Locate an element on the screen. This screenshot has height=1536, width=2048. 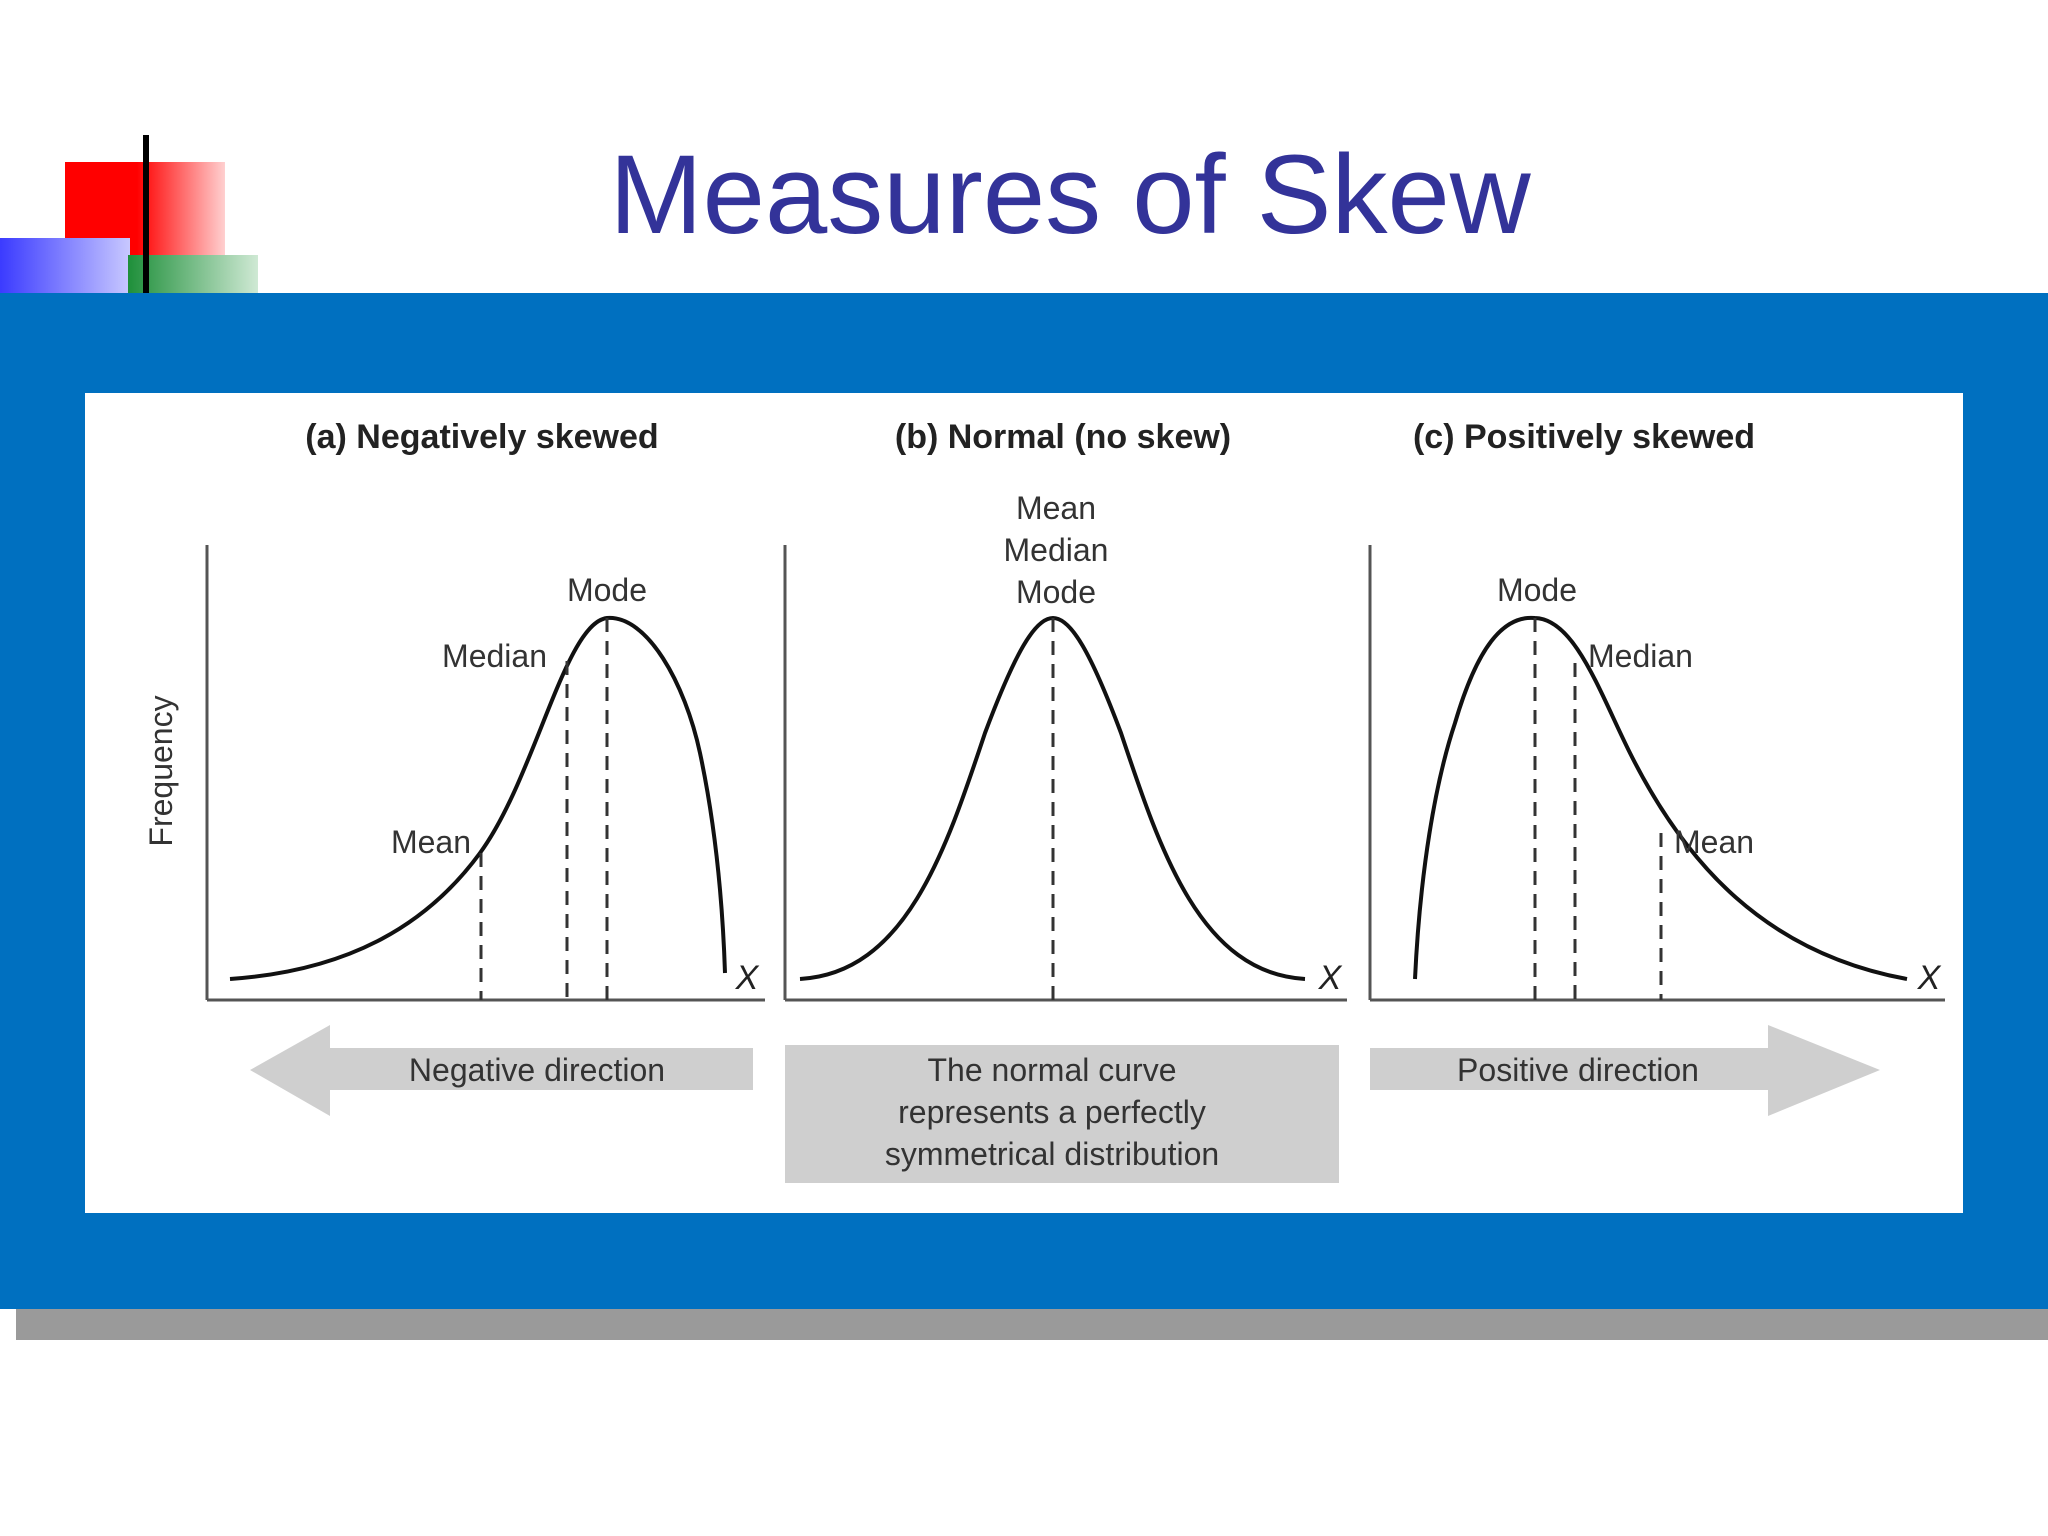
y-axis-label: Frequency is located at coordinates (161, 770).